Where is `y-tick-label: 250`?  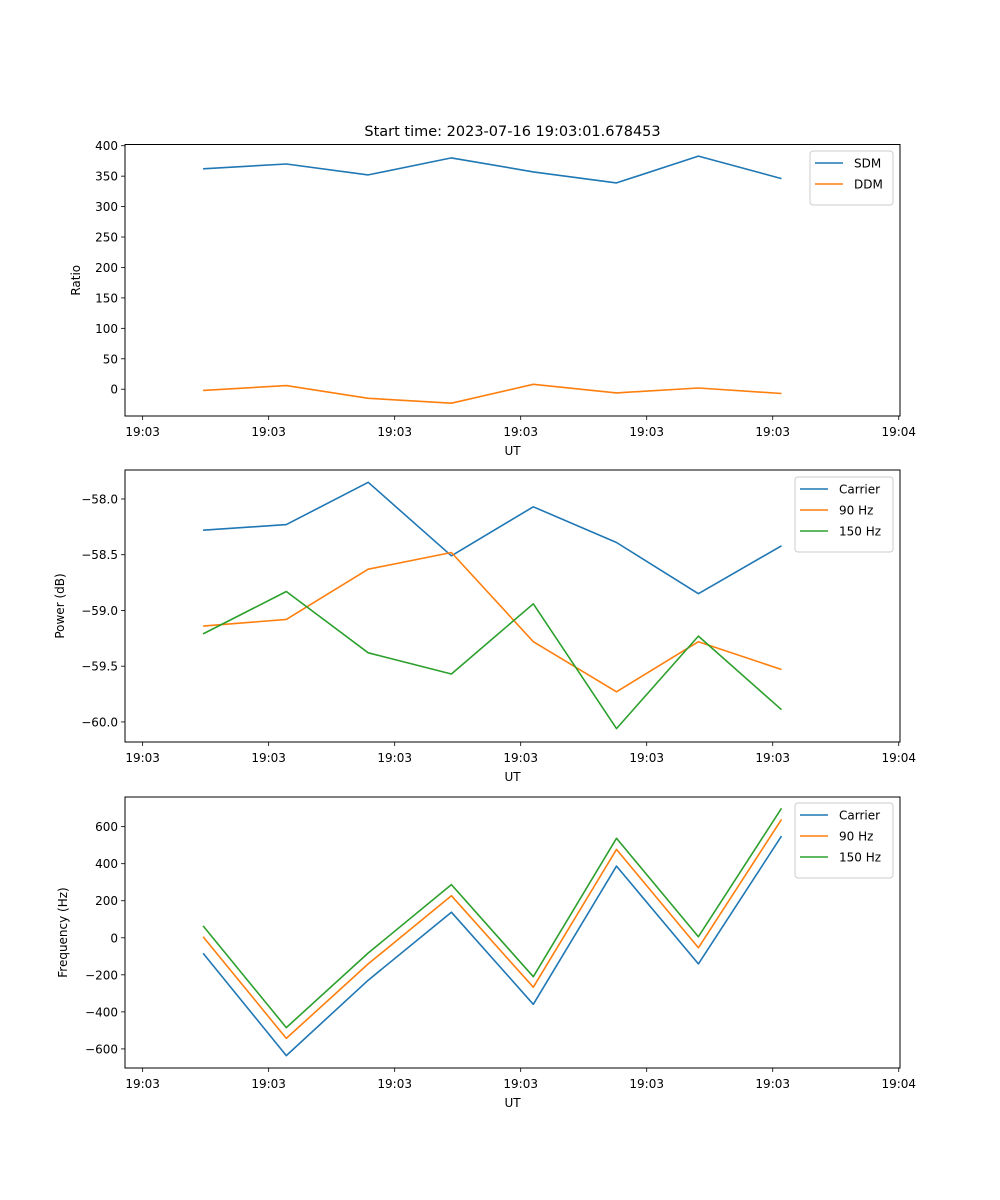
y-tick-label: 250 is located at coordinates (106, 238).